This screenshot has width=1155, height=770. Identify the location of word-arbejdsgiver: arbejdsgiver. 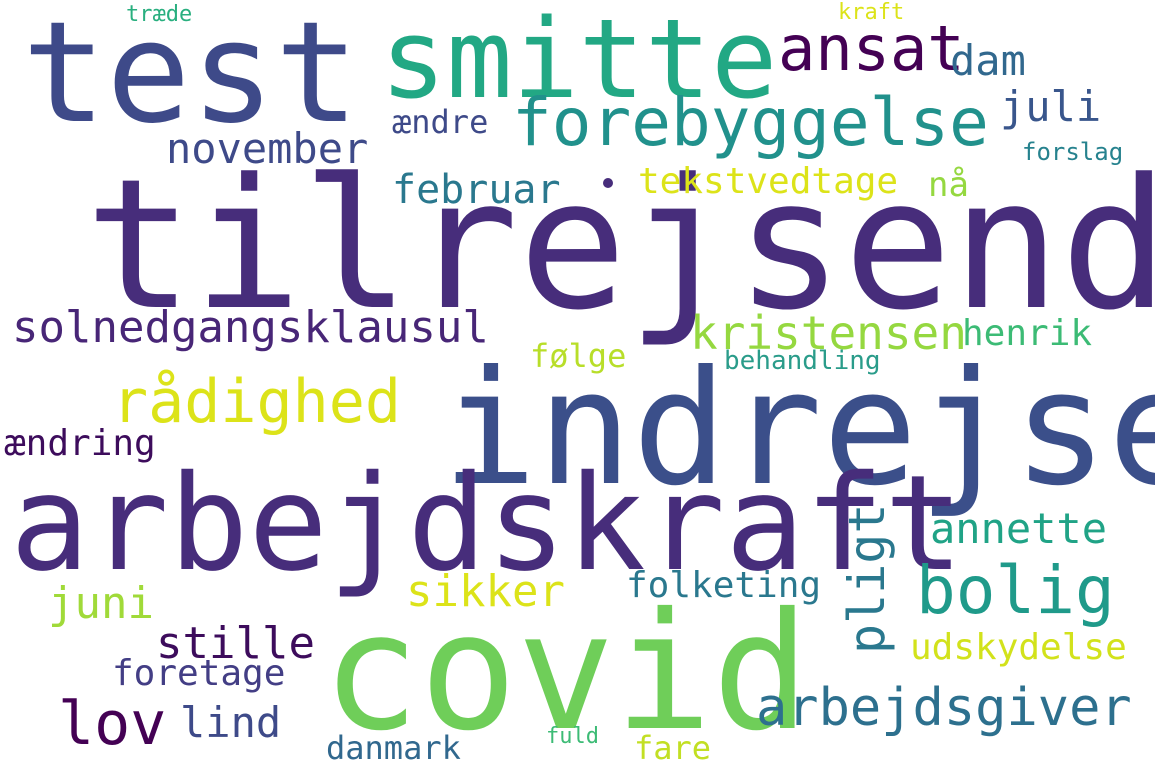
(944, 708).